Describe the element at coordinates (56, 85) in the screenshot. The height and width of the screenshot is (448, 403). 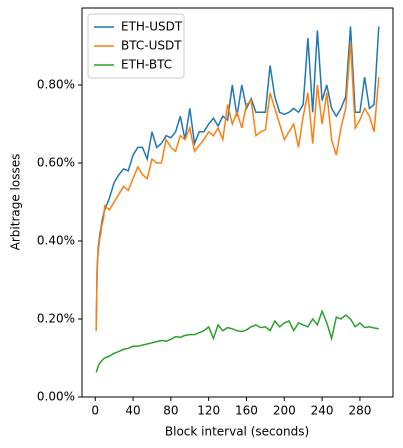
I see `y-tick-label: 0.80%` at that location.